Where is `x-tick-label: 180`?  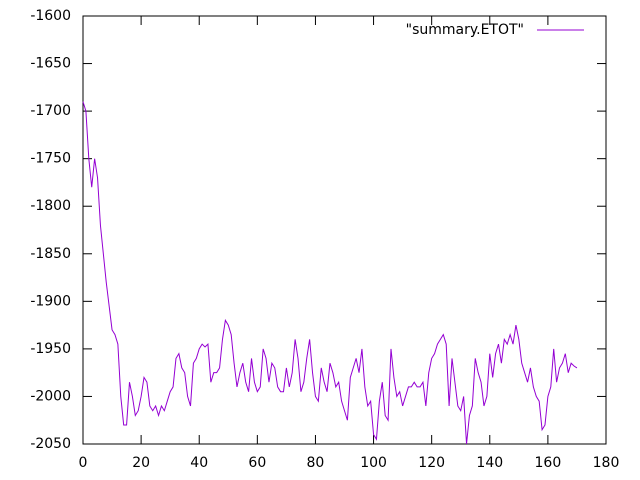
x-tick-label: 180 is located at coordinates (606, 463).